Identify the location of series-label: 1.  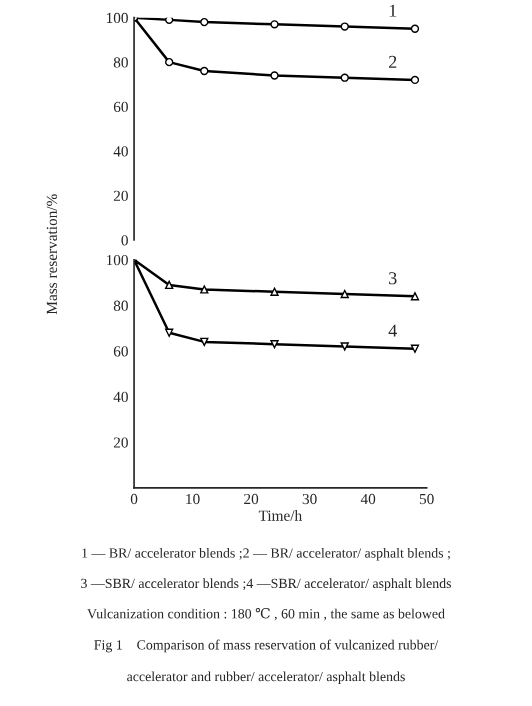
(393, 10).